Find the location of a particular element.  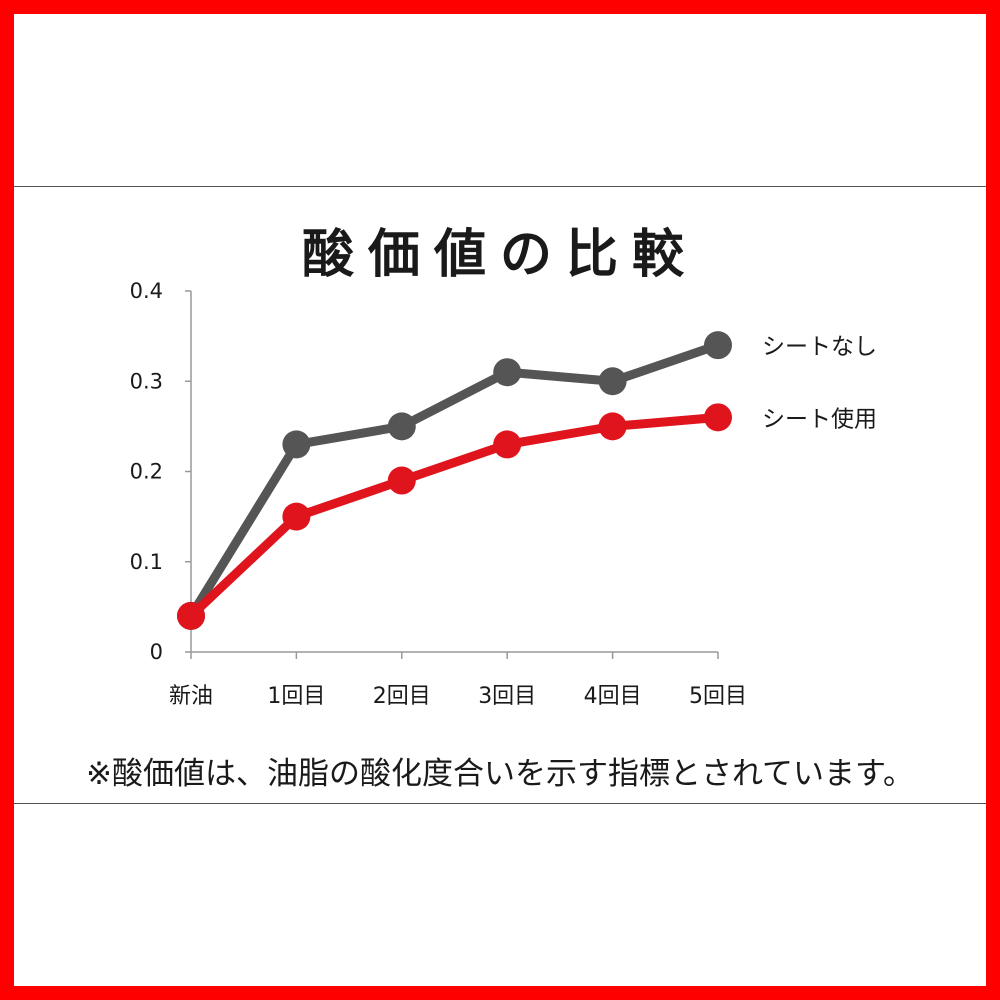

y-tick-label: 0.1 is located at coordinates (146, 562).